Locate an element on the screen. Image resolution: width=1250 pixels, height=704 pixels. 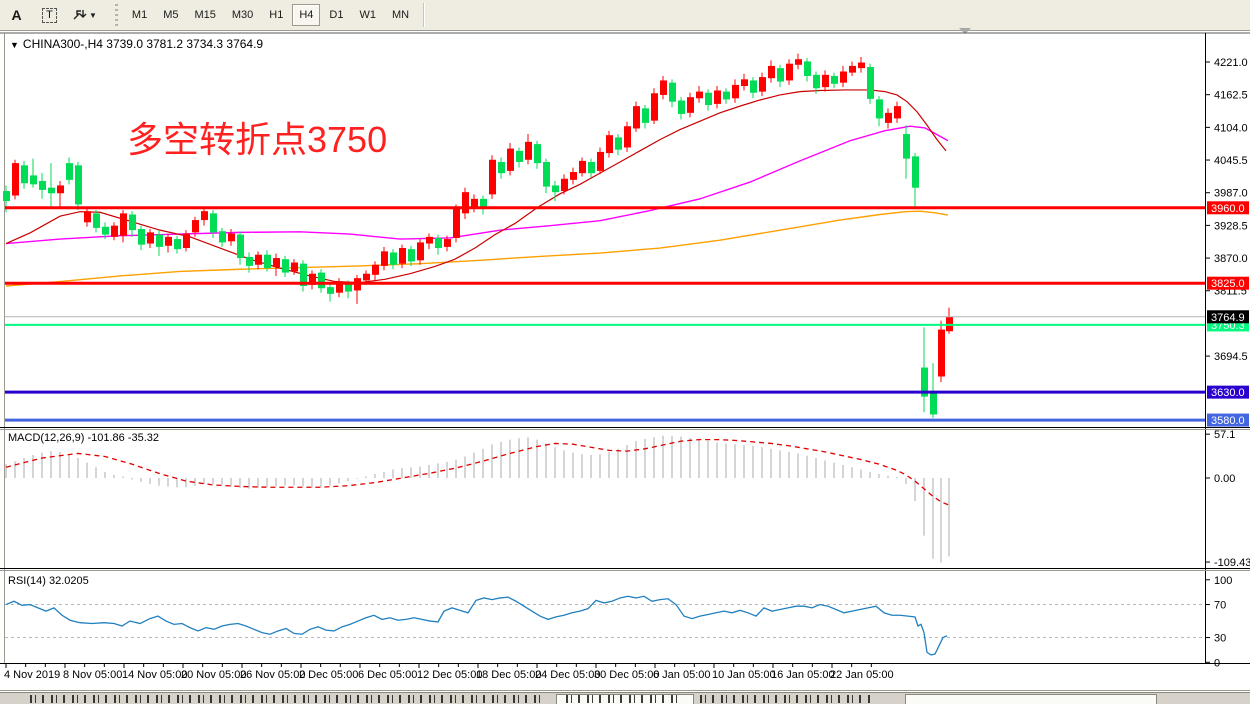
svg-text: 3694.5 is located at coordinates (1231, 357).